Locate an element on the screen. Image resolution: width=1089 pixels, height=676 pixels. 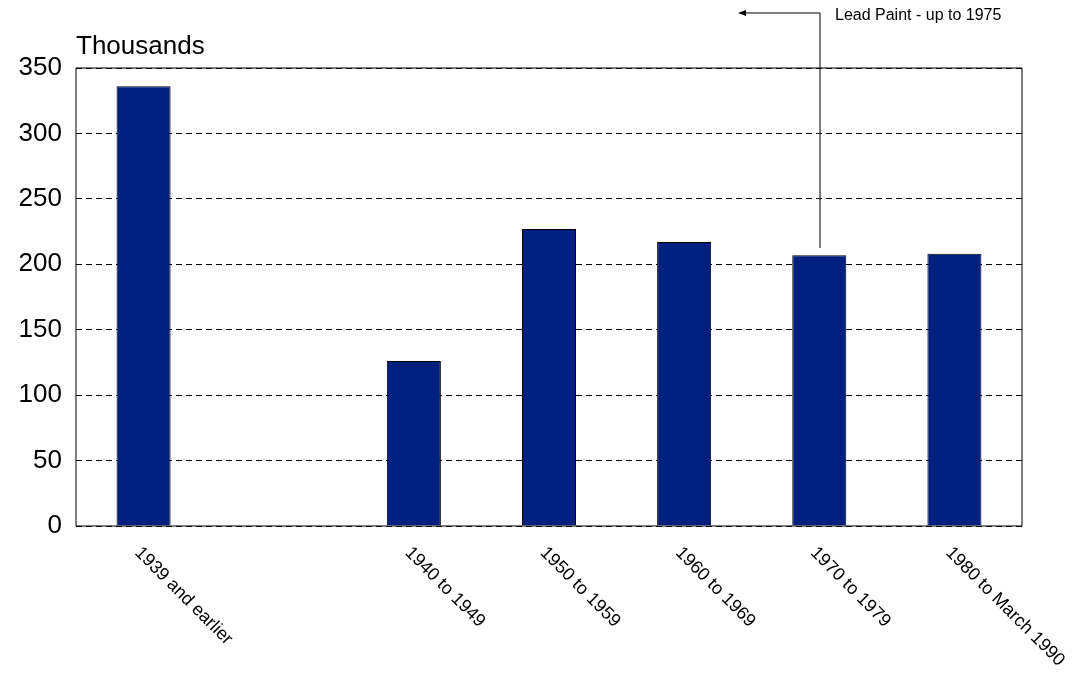
y-tick-label: 250 is located at coordinates (40, 197).